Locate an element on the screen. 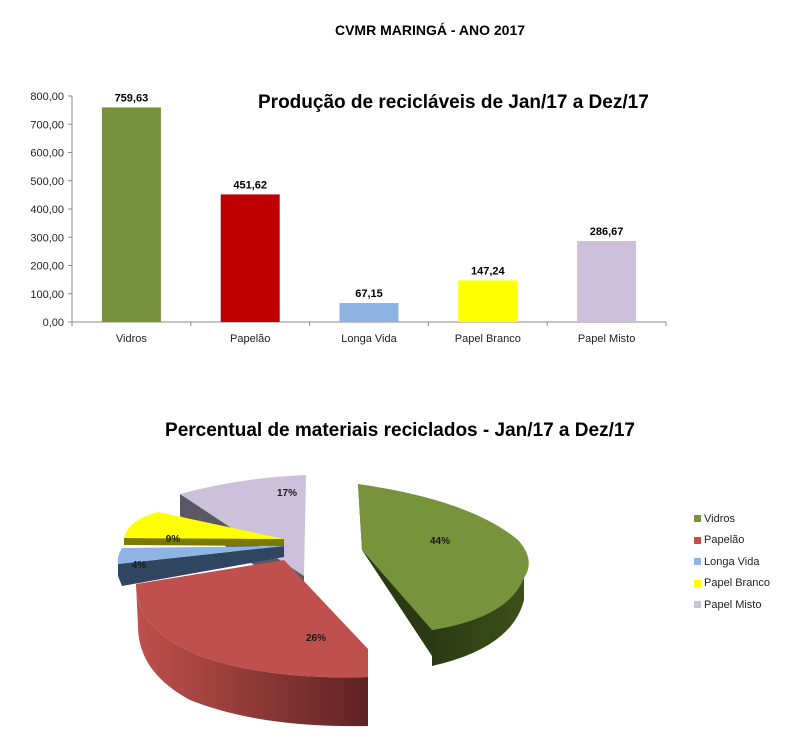 This screenshot has width=800, height=732. bar-papel-o is located at coordinates (250, 258).